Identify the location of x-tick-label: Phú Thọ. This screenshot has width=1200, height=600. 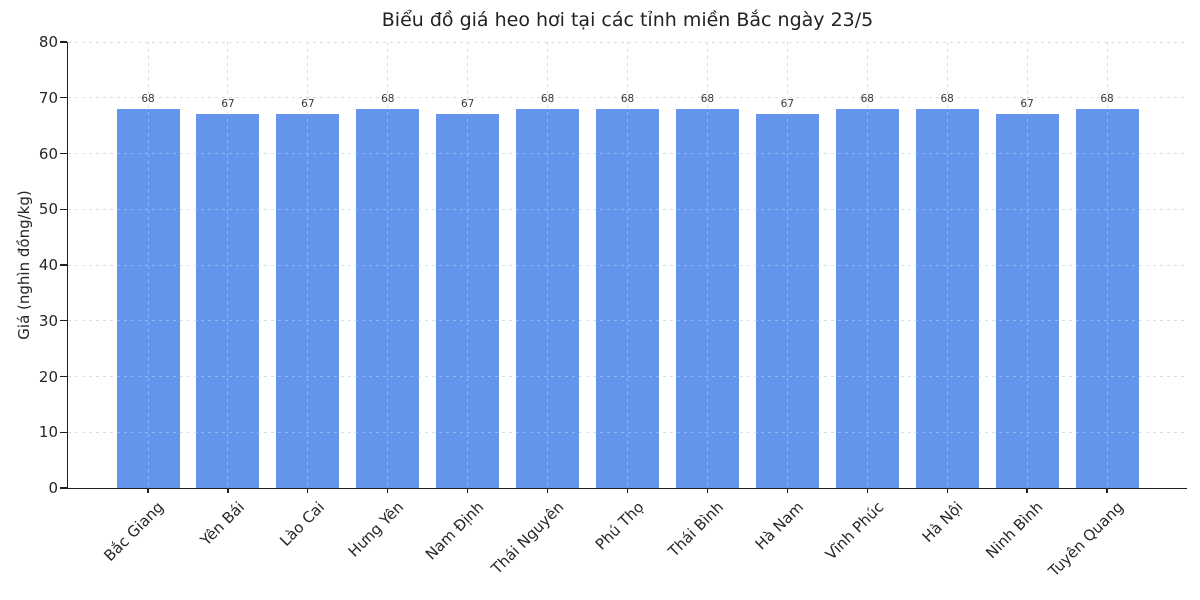
(619, 526).